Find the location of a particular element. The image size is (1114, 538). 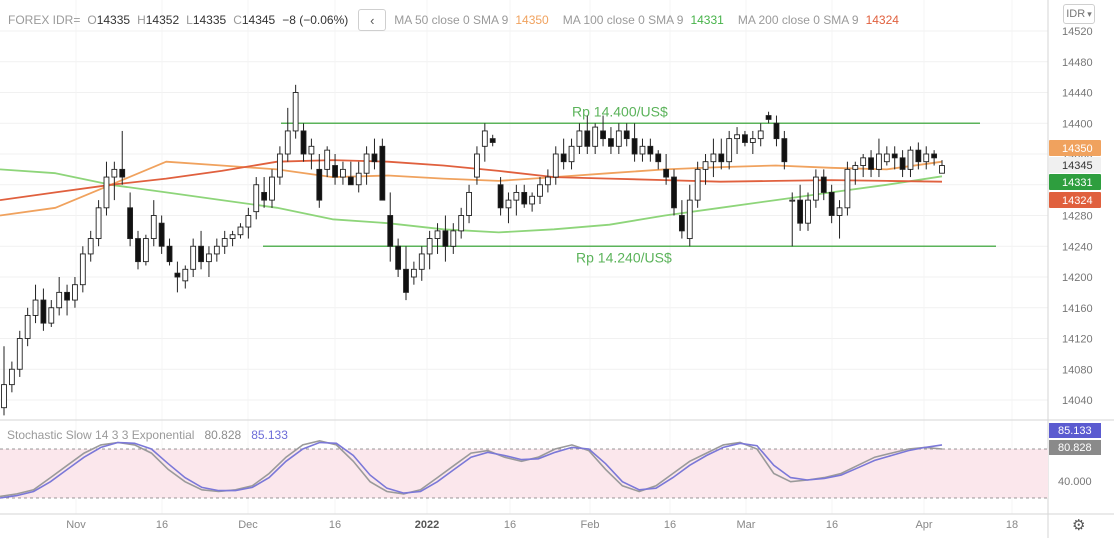

settings-button: ⚙ is located at coordinates (1078, 525).